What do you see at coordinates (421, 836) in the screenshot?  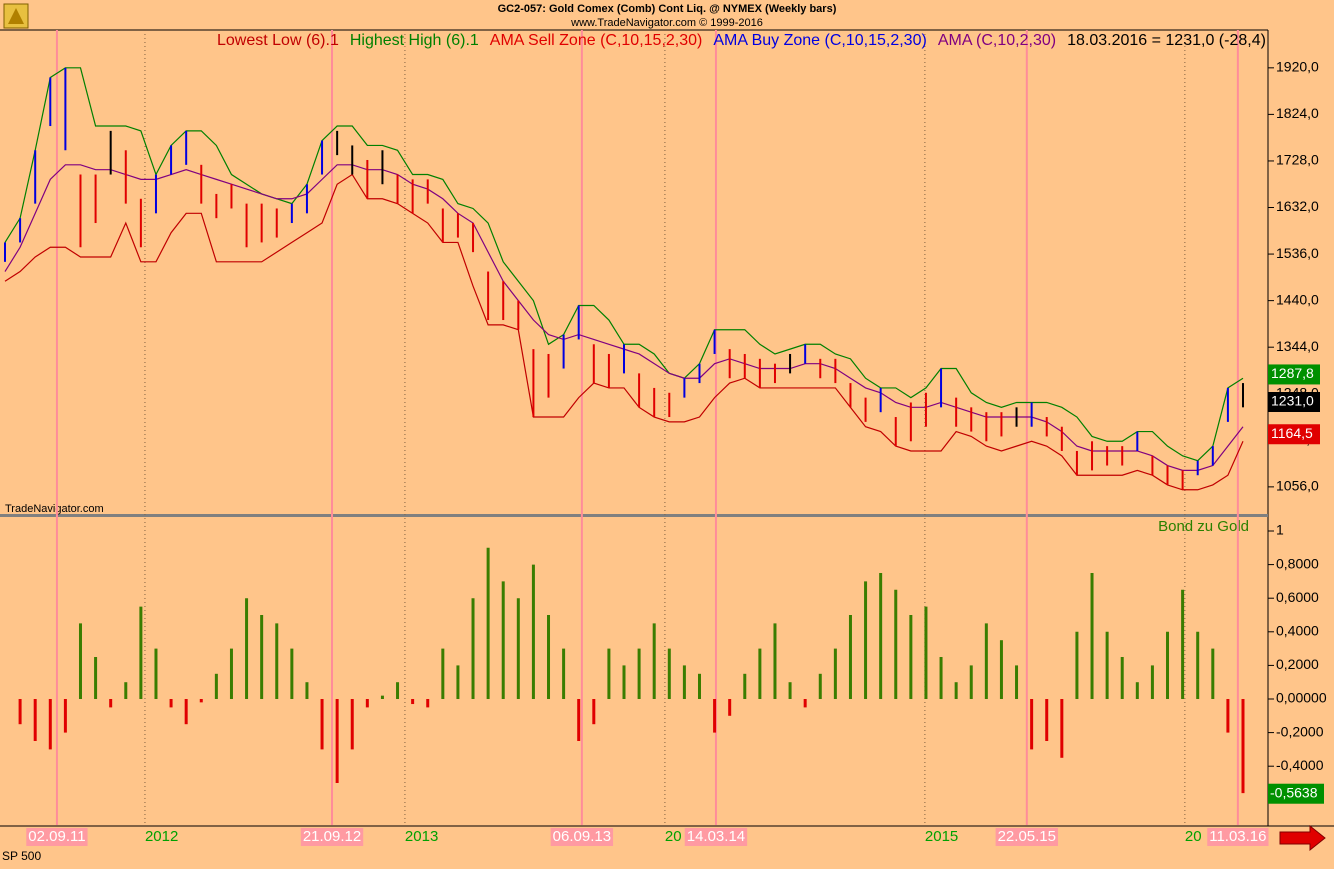 I see `x-tick-label: 2013` at bounding box center [421, 836].